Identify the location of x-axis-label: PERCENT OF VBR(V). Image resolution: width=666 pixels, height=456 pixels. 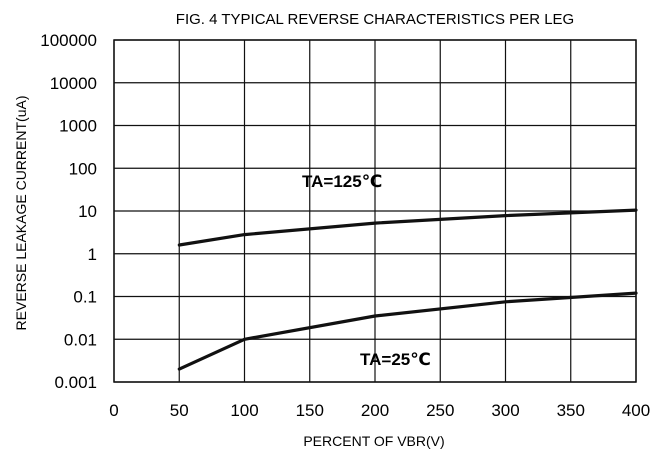
(373, 441).